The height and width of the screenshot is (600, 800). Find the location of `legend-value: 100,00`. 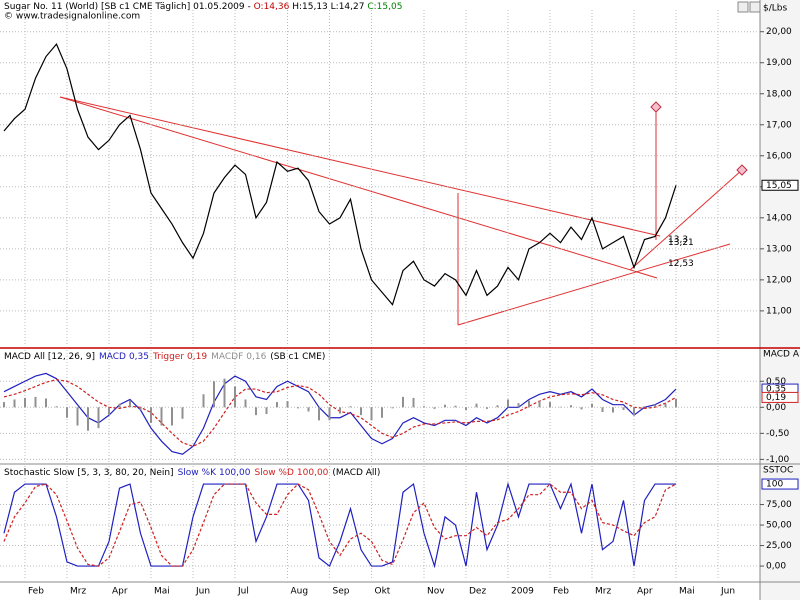

legend-value: 100,00 is located at coordinates (235, 473).